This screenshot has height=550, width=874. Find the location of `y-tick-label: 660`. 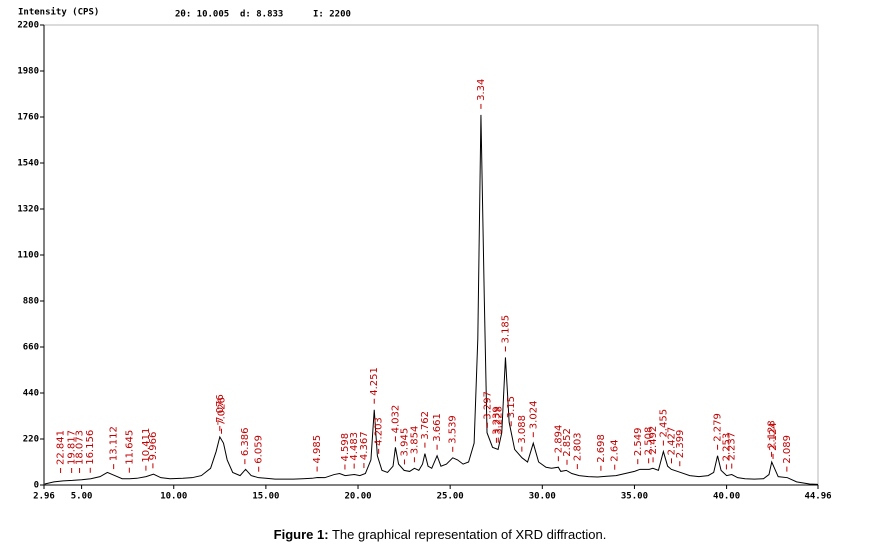

y-tick-label: 660 is located at coordinates (31, 348).